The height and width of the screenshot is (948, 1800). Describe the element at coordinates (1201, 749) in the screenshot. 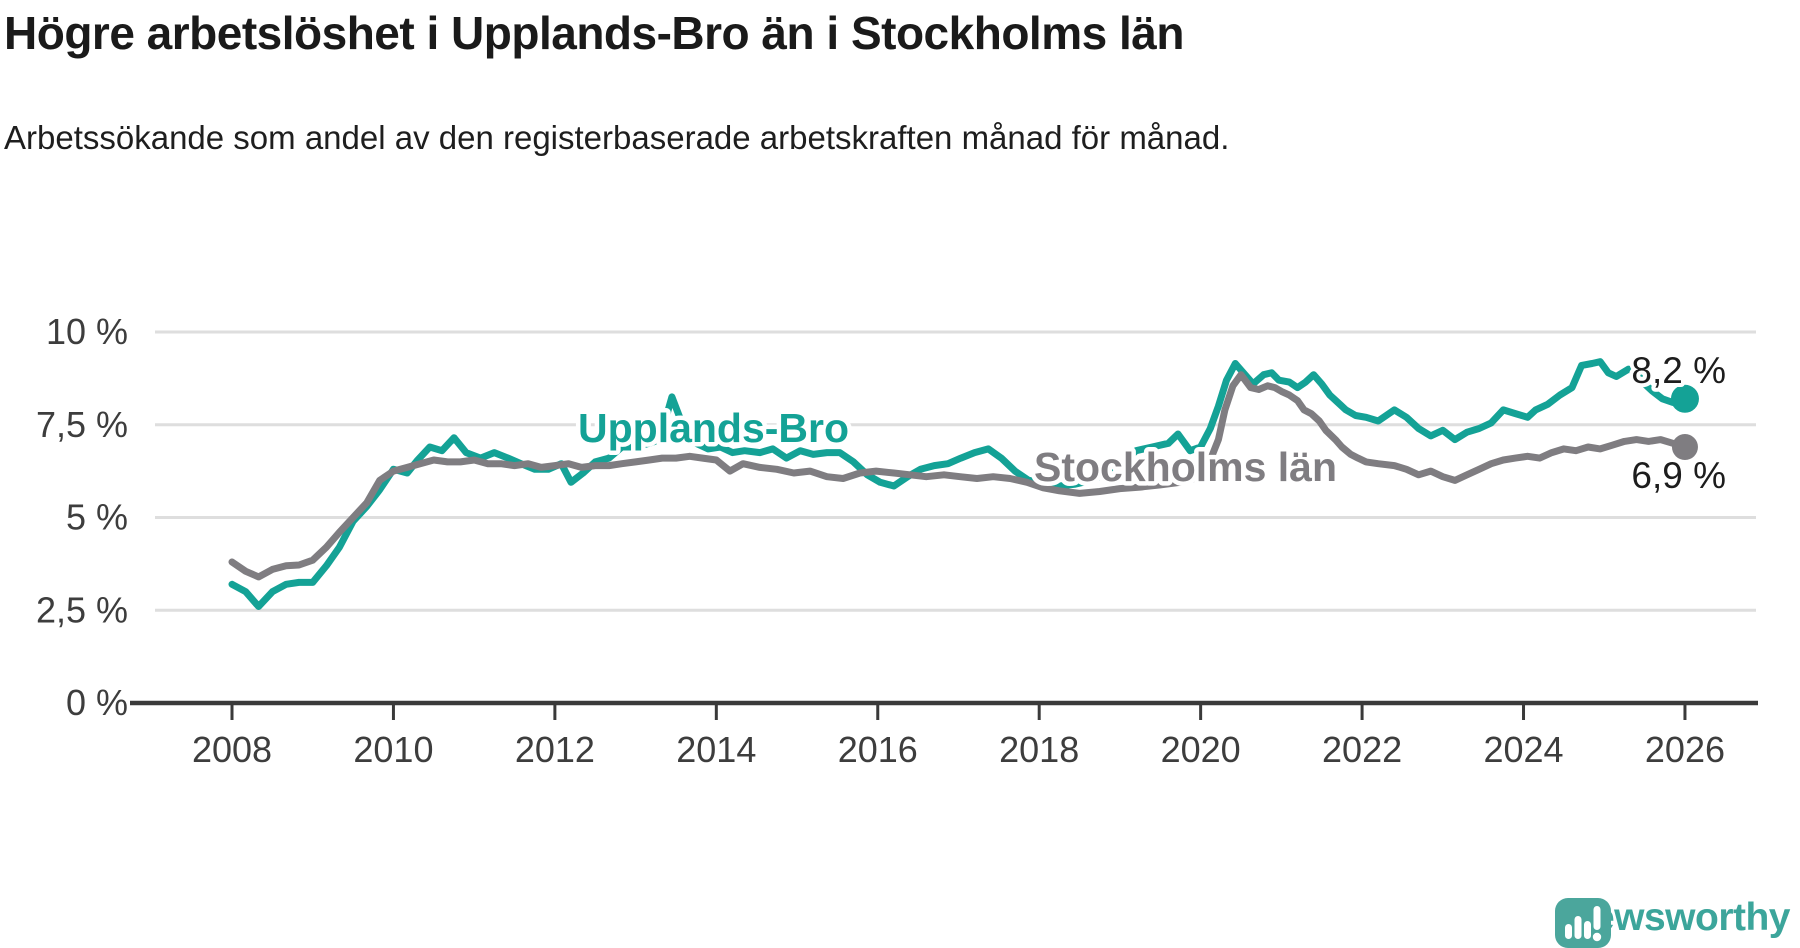

I see `x-tick-label: 2020` at that location.